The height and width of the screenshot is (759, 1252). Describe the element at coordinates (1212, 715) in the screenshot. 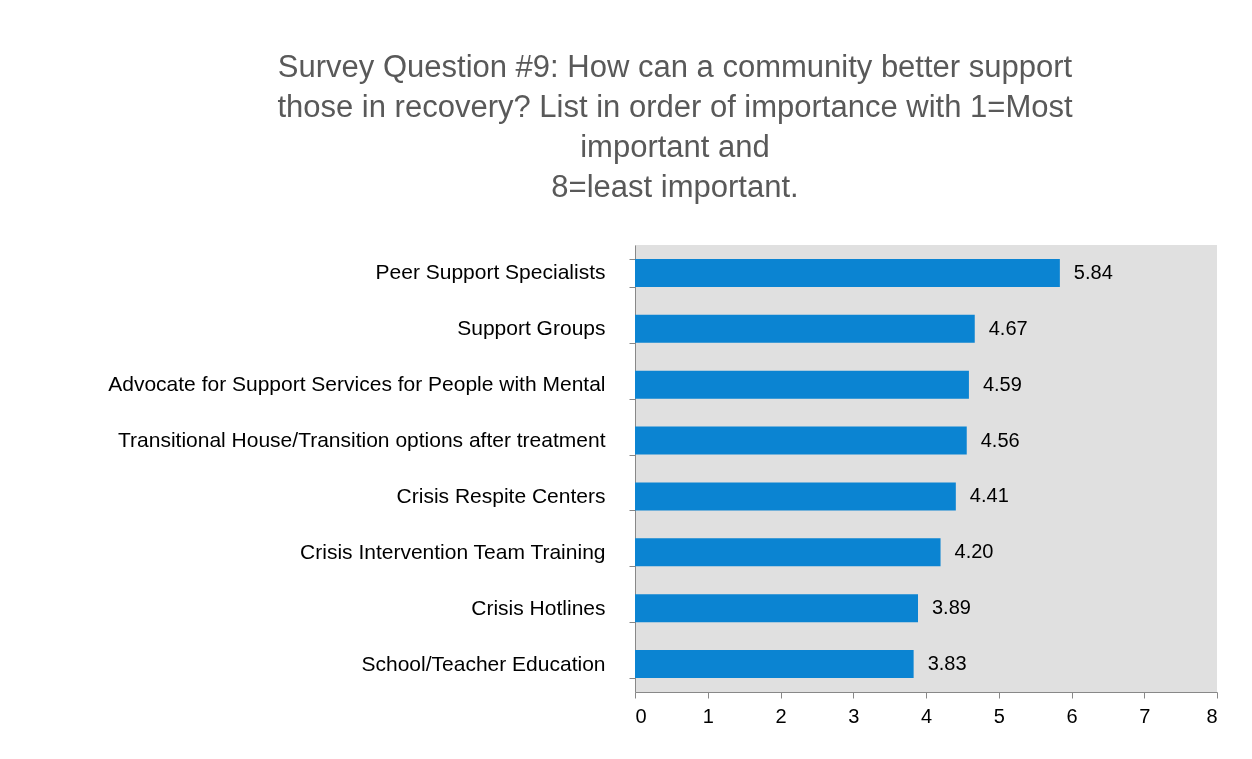

I see `x-tick-label: 8` at that location.